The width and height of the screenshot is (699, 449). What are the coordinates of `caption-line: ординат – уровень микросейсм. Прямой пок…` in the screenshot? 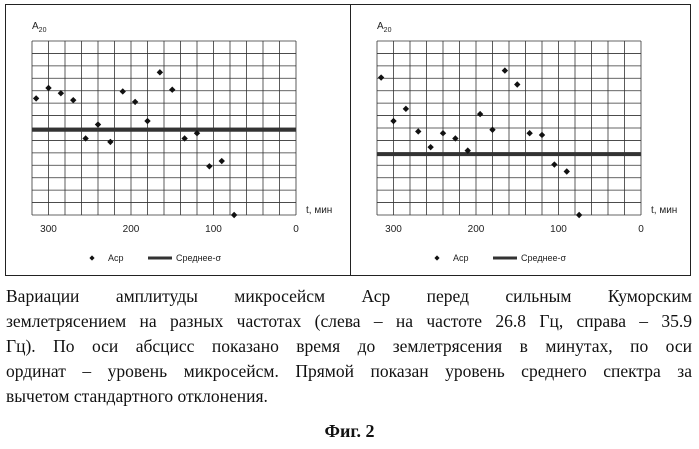 It's located at (349, 371).